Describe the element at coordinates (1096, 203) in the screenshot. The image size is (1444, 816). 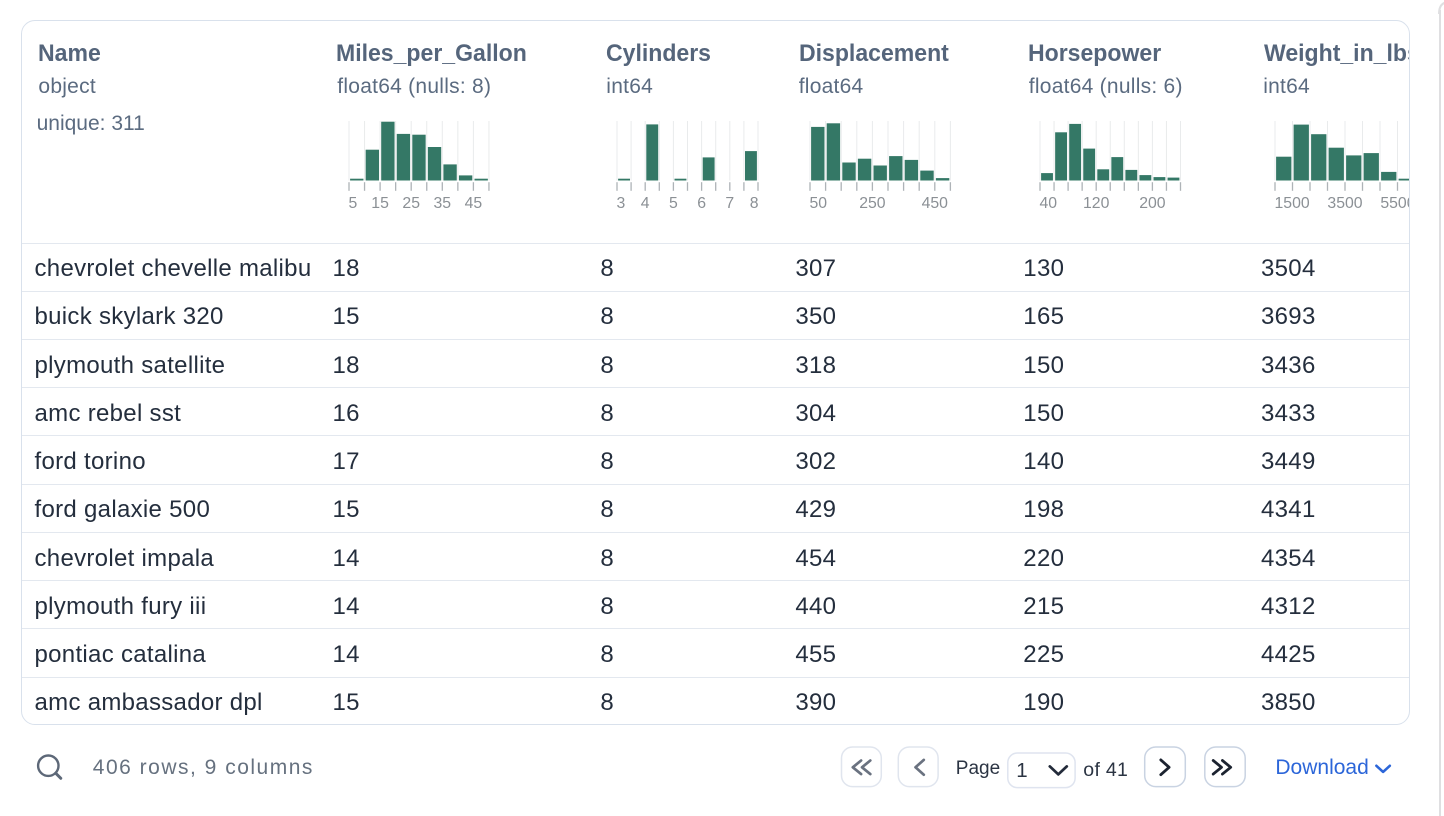
I see `svg-text: 120` at that location.